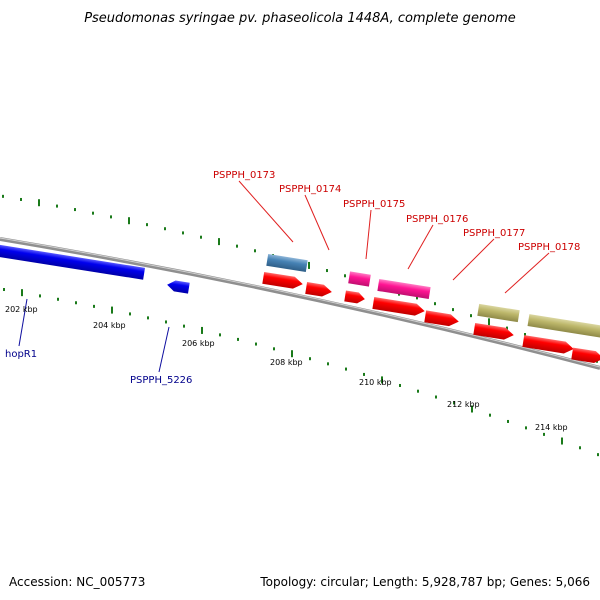 This screenshot has width=600, height=600. Describe the element at coordinates (310, 189) in the screenshot. I see `gene-label-pspph-0174: PSPPH_0174` at that location.